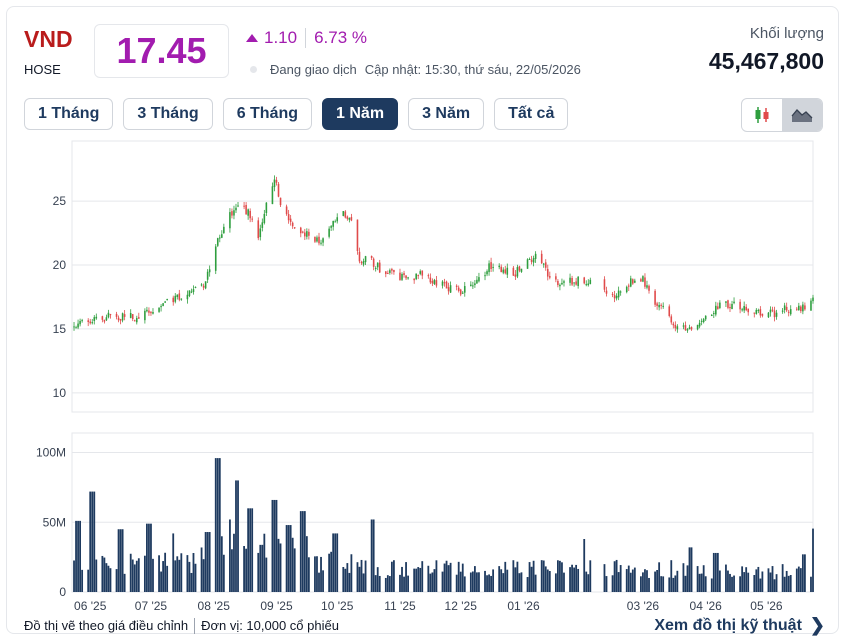 This screenshot has height=636, width=847. What do you see at coordinates (51, 453) in the screenshot?
I see `volume-axis-tick-label: 100M` at bounding box center [51, 453].